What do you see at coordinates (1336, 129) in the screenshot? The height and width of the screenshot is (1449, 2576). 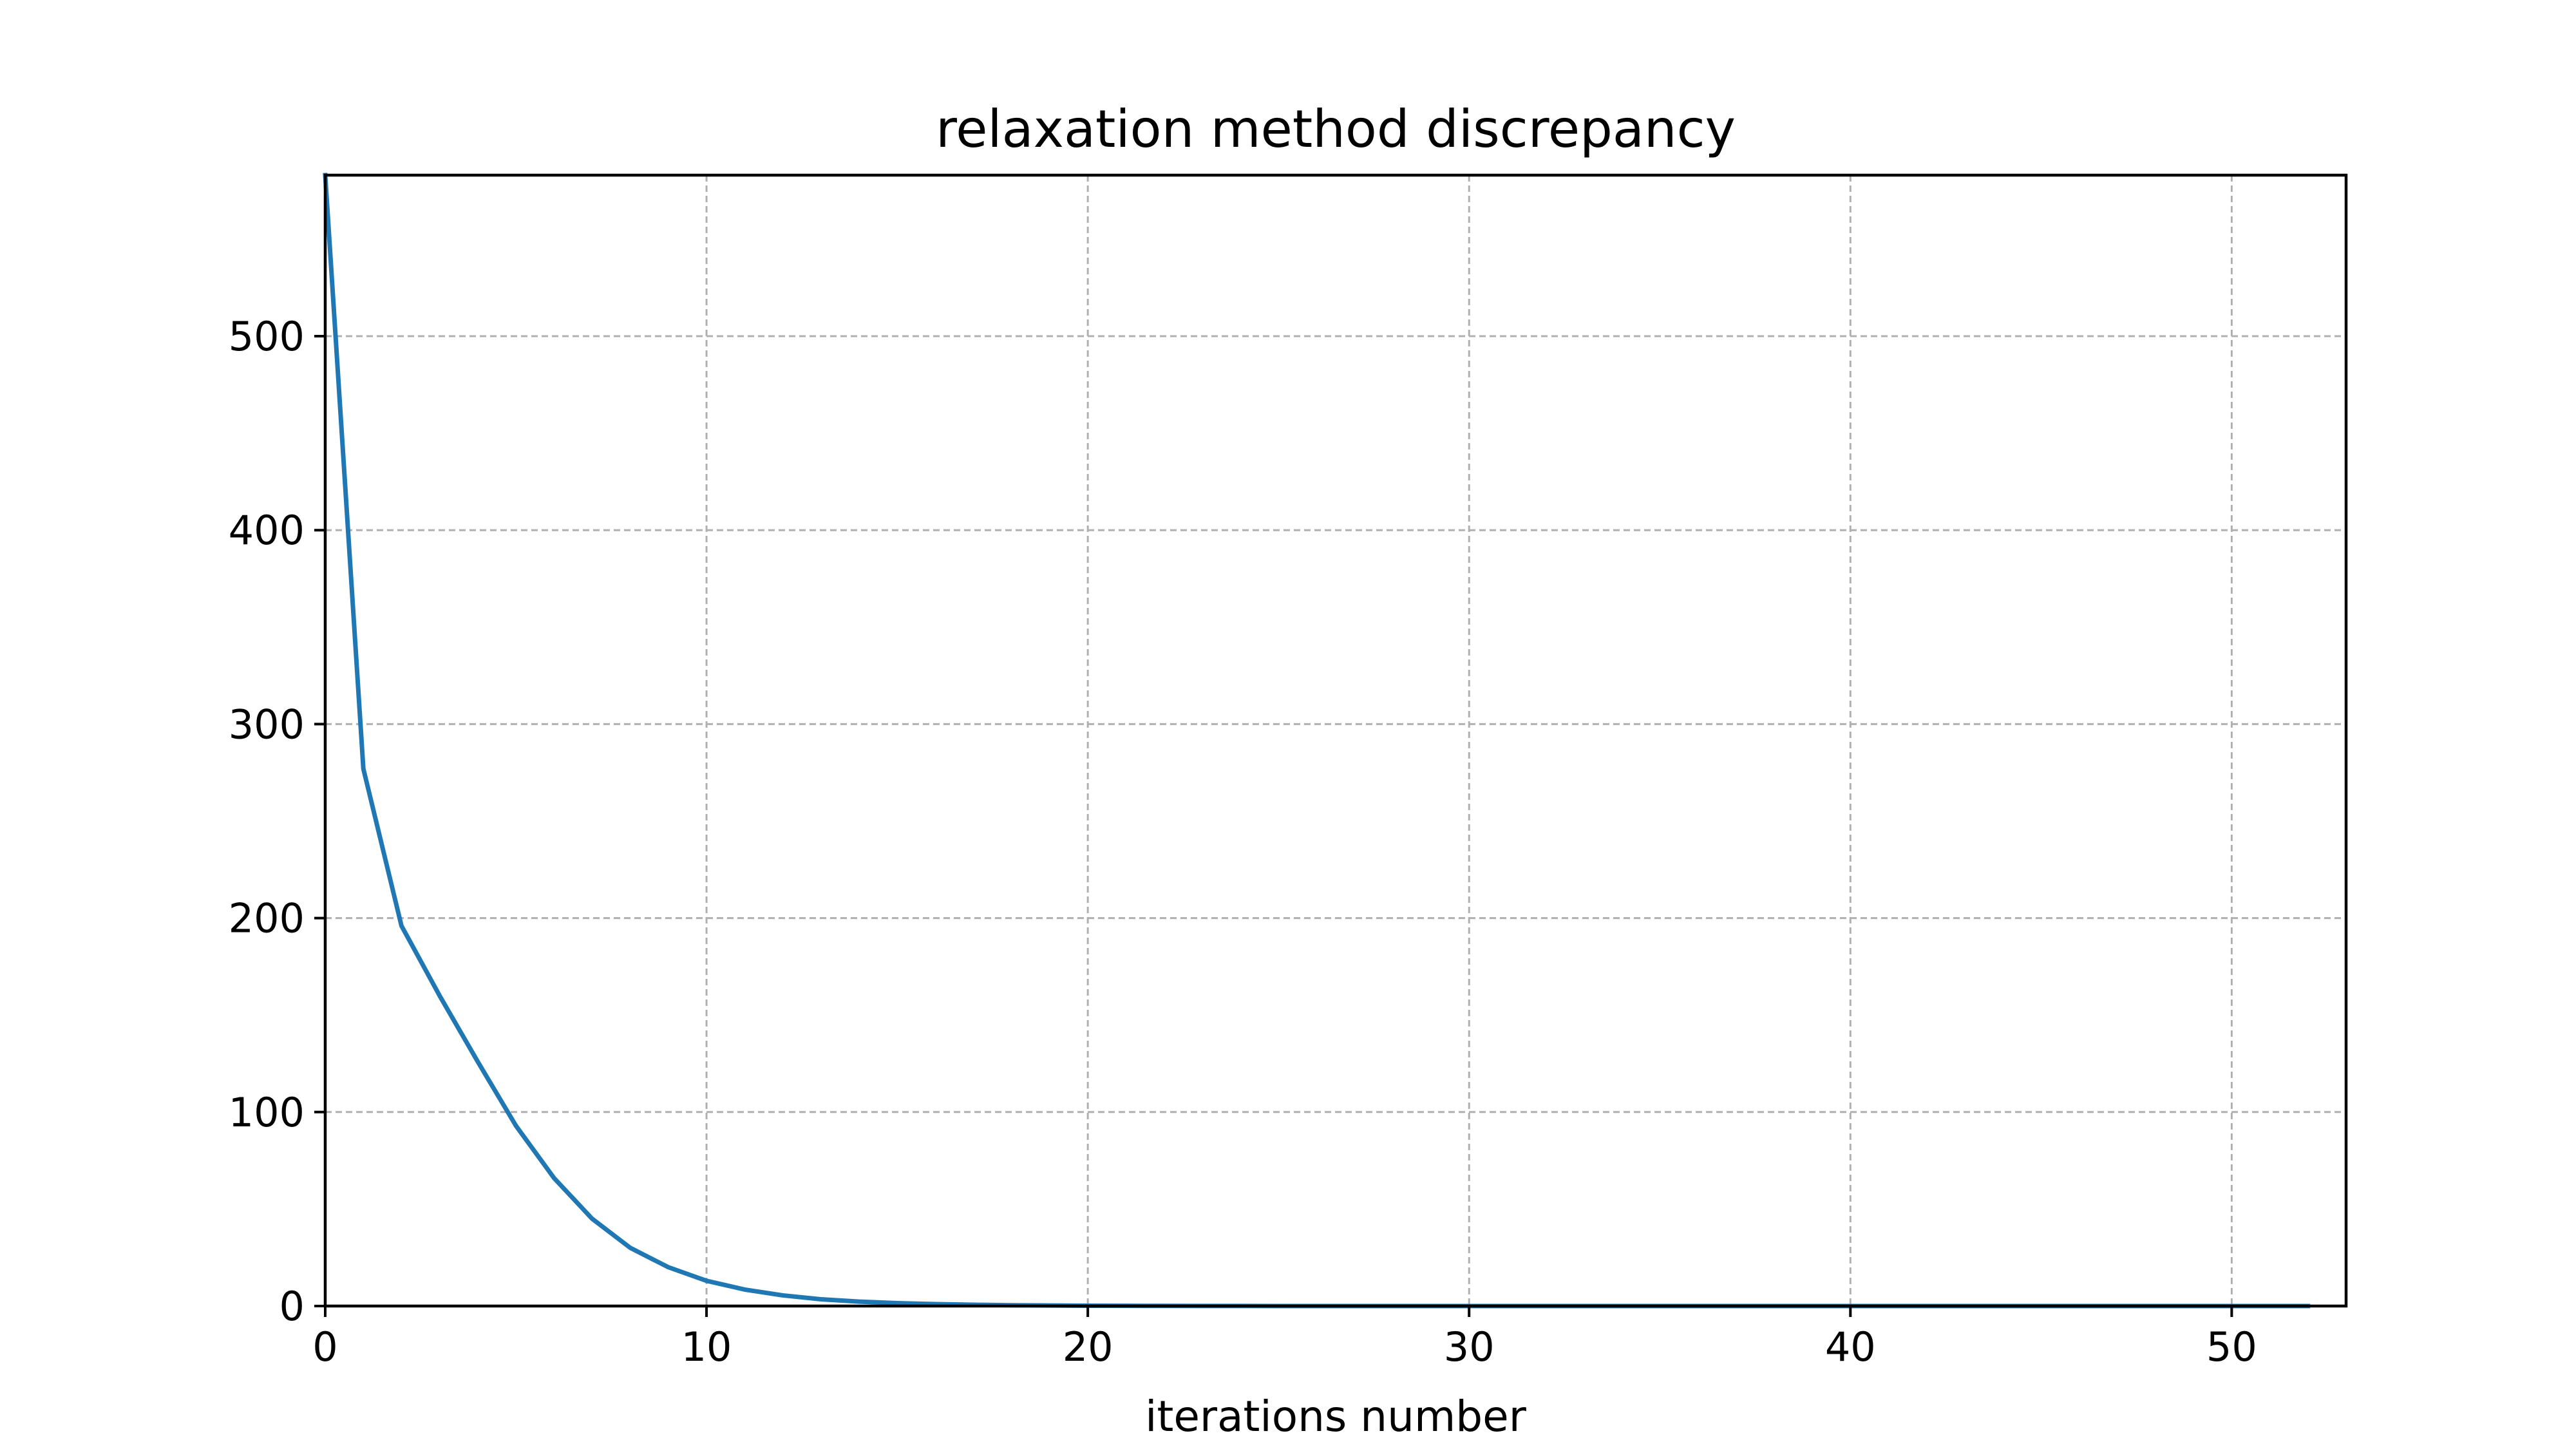 I see `chart-title: relaxation method discrepancy` at bounding box center [1336, 129].